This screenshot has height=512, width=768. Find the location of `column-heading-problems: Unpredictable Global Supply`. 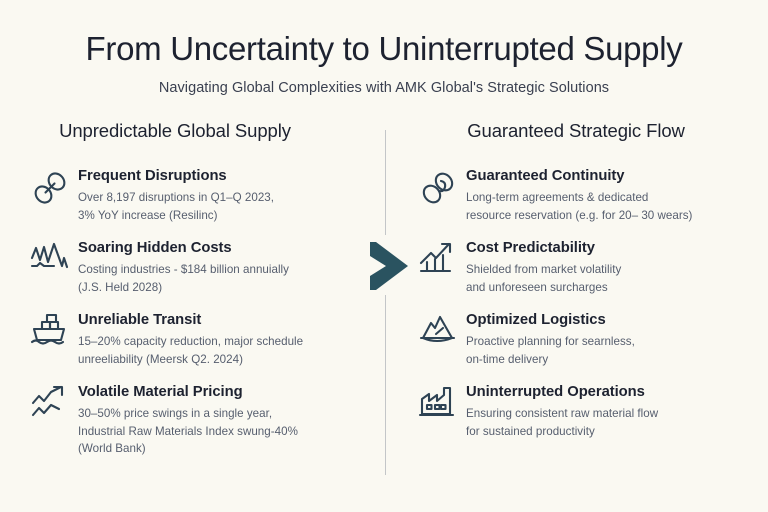

column-heading-problems: Unpredictable Global Supply is located at coordinates (175, 130).